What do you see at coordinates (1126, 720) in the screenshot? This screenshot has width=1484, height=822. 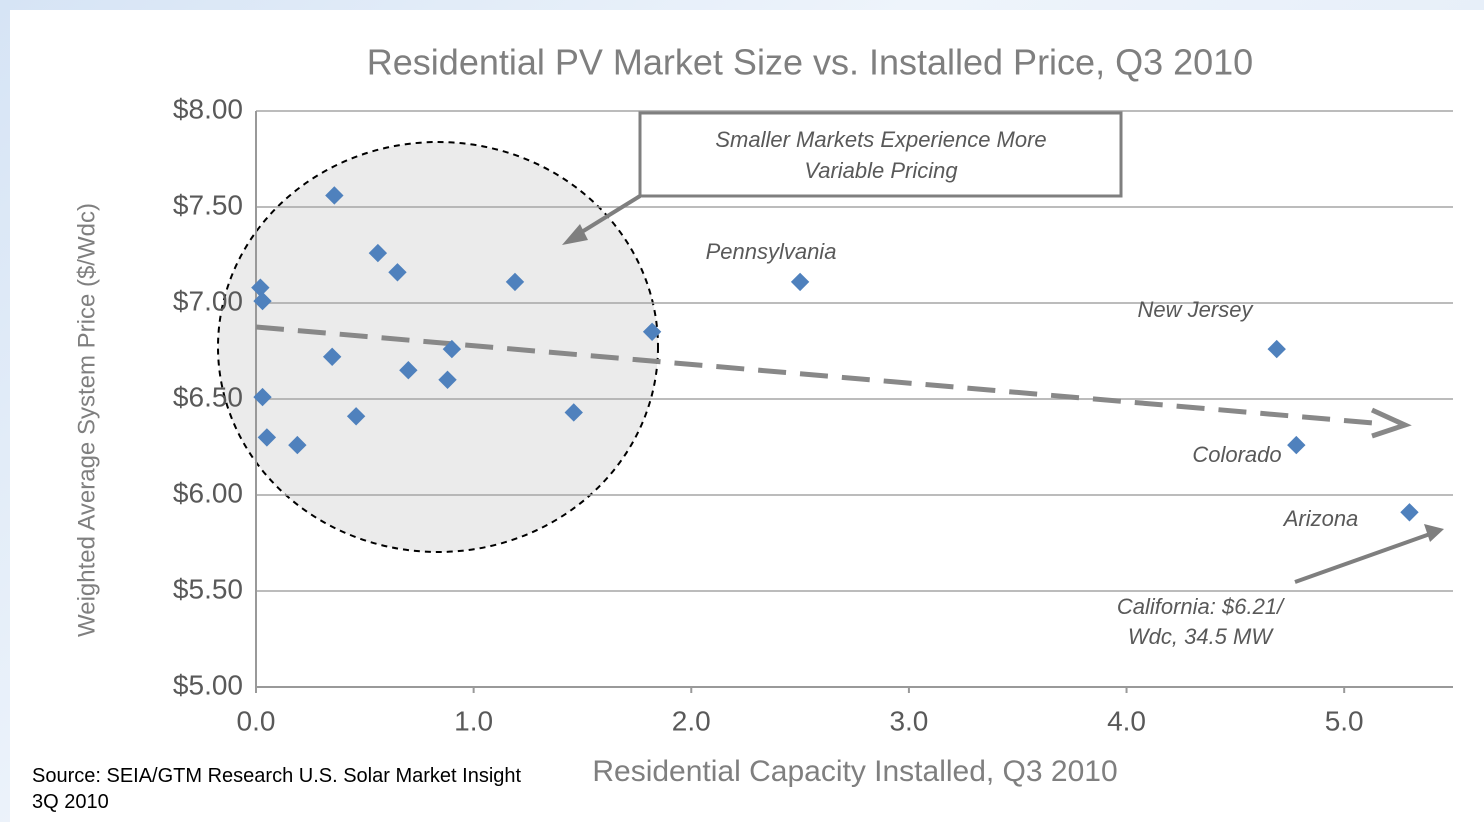 I see `x-tick-label: 4.0` at bounding box center [1126, 720].